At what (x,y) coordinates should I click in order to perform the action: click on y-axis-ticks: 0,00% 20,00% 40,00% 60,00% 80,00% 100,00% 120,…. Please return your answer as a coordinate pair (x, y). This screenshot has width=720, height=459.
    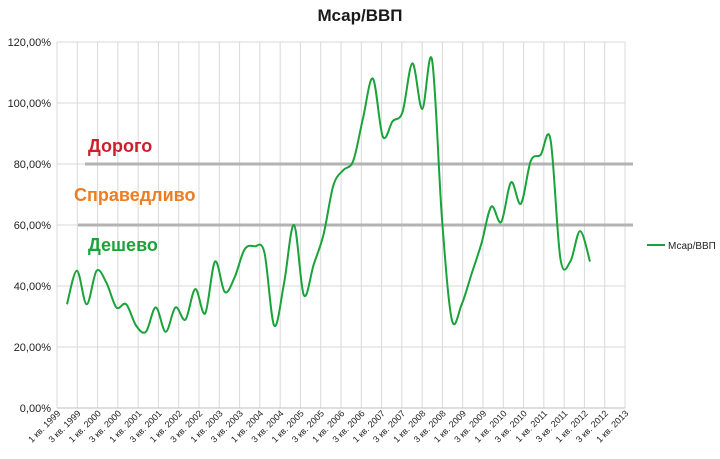
    Looking at the image, I should click on (30, 226).